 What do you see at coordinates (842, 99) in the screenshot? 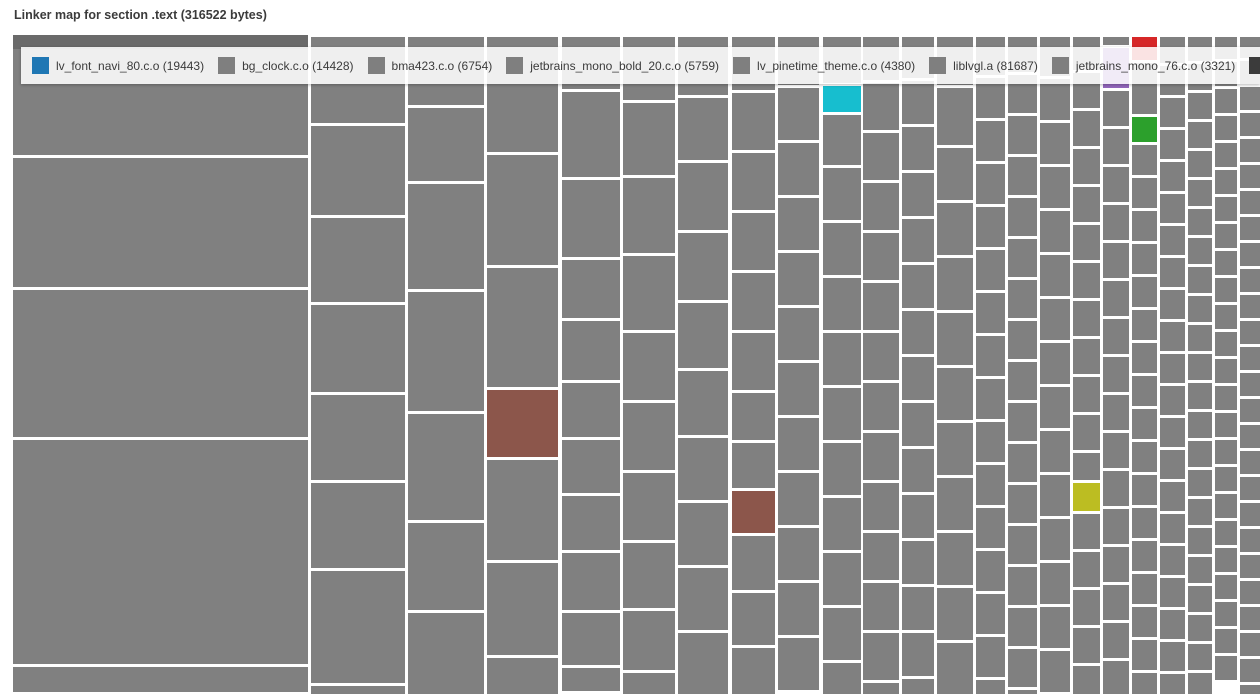
I see `treemap-cell-cyan` at bounding box center [842, 99].